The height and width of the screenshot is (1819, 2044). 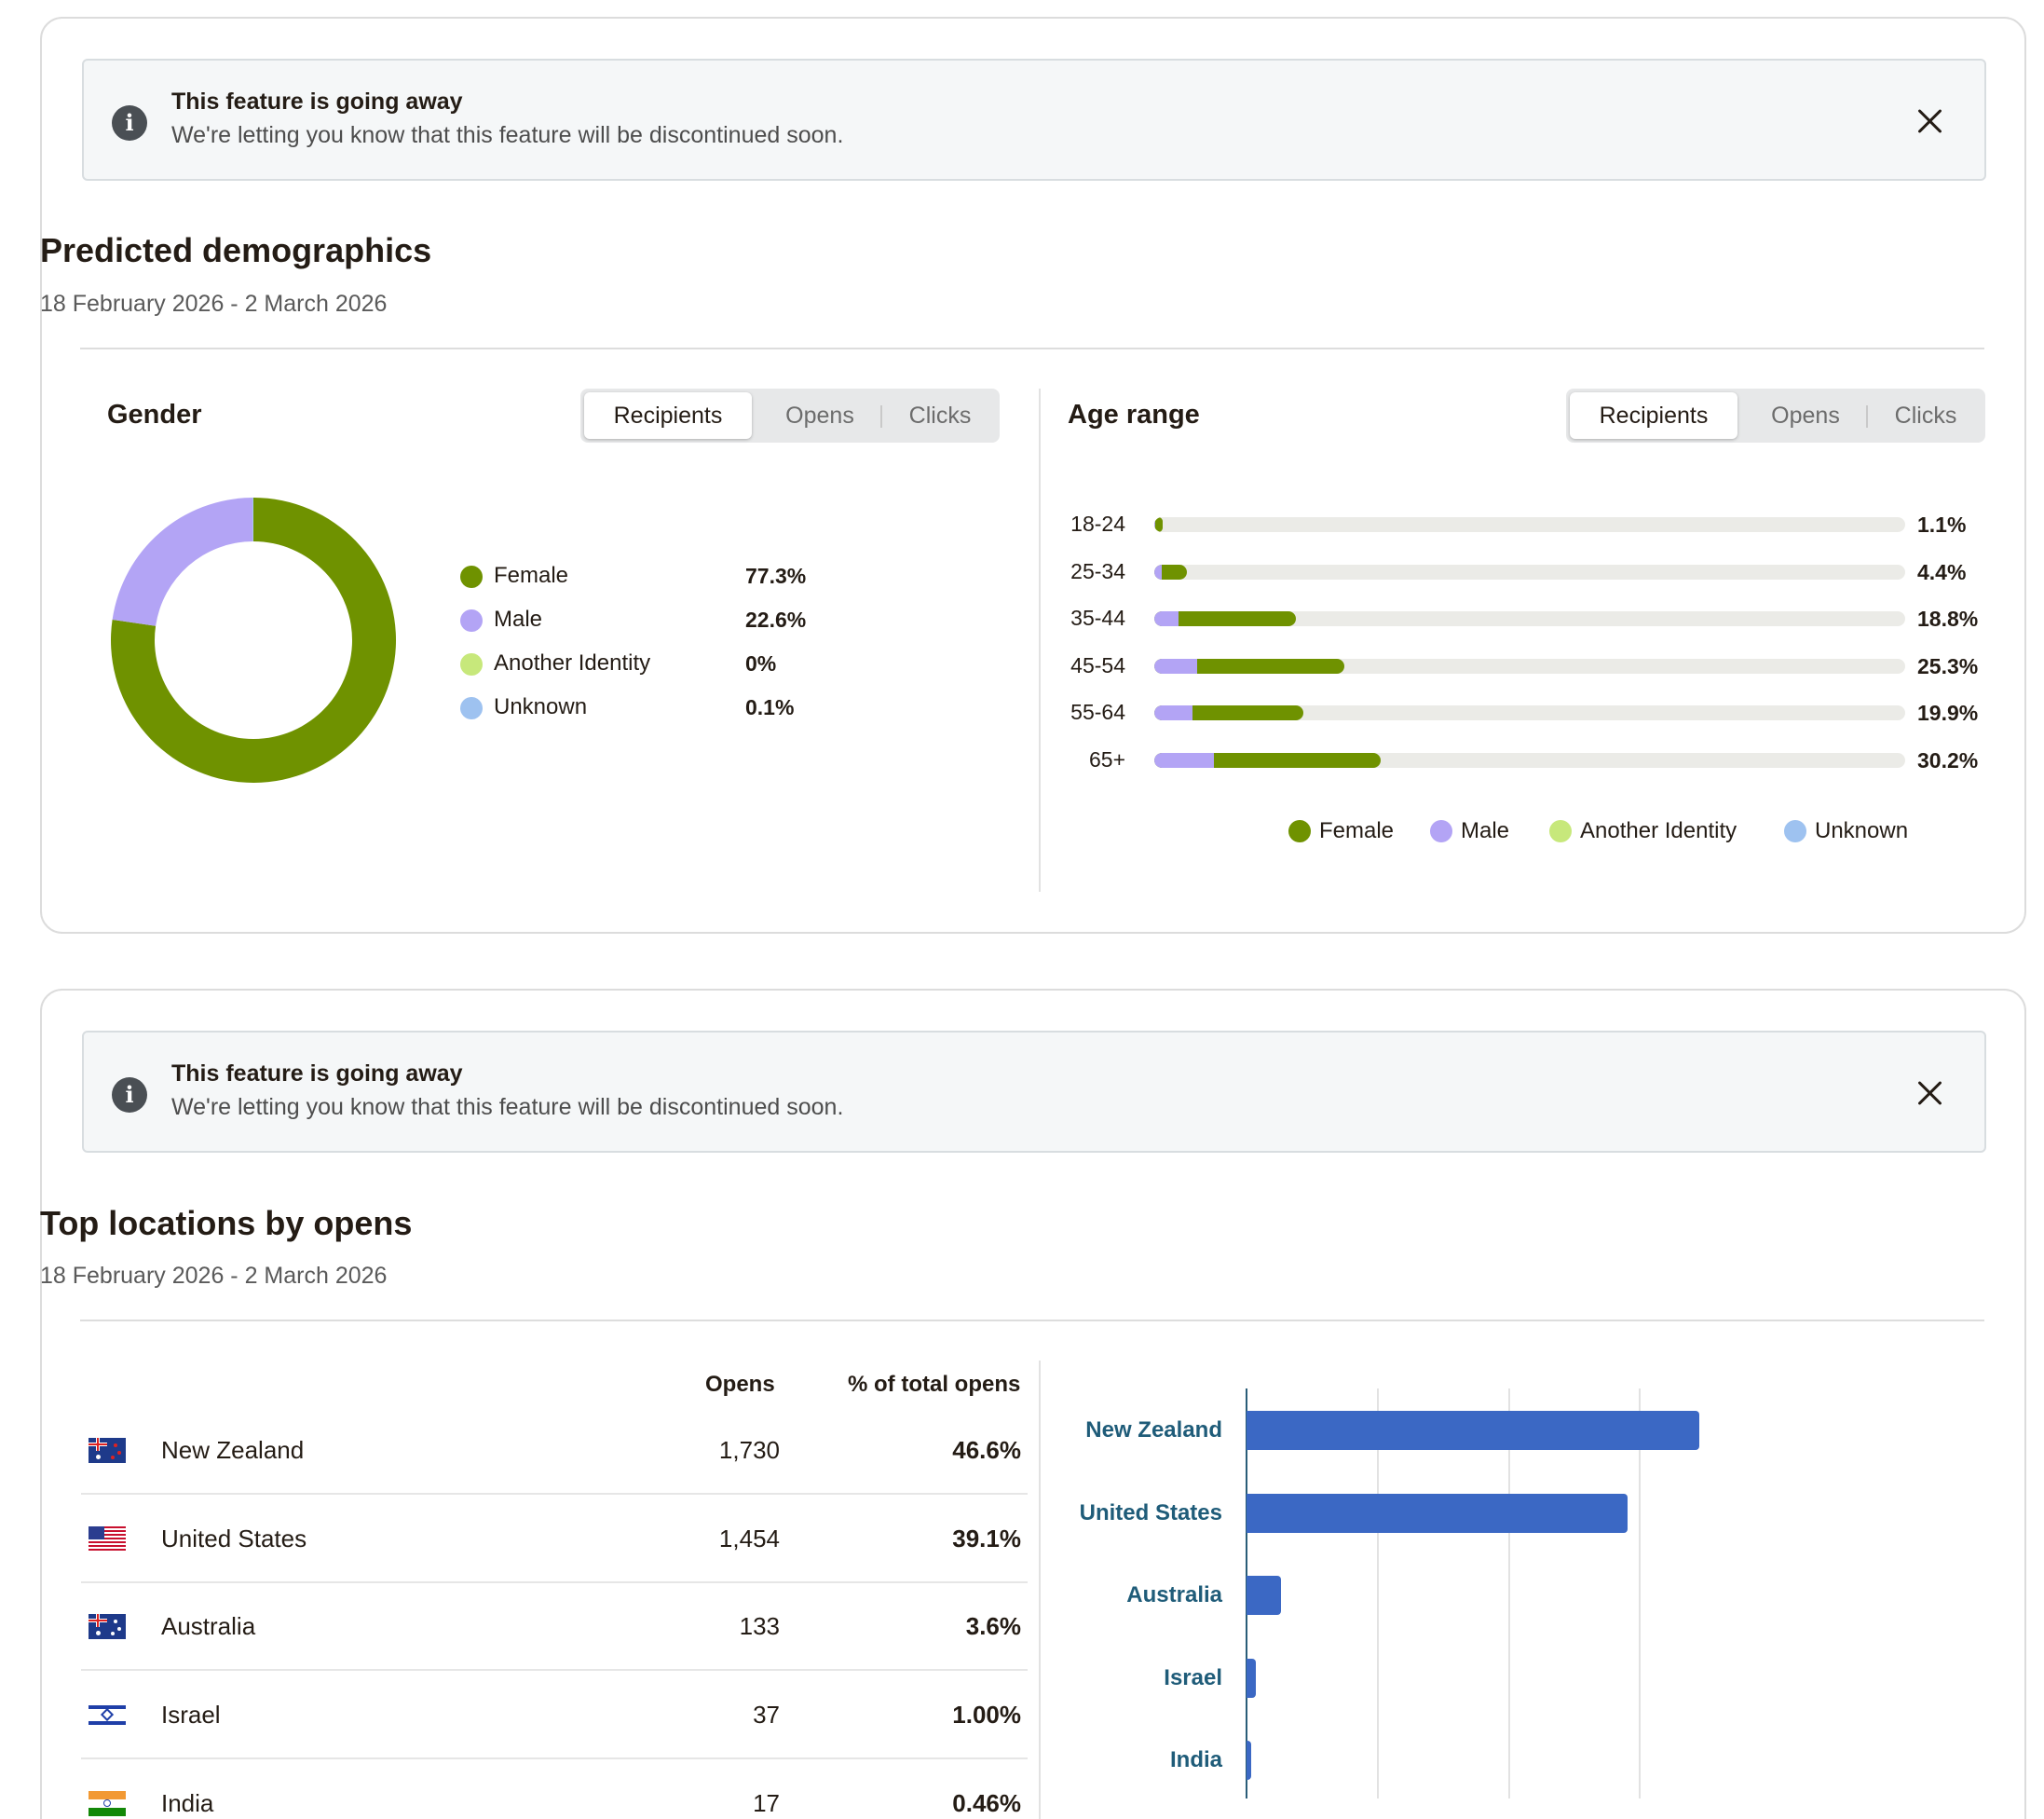 I want to click on unknown-percent: 0.1%, so click(x=770, y=707).